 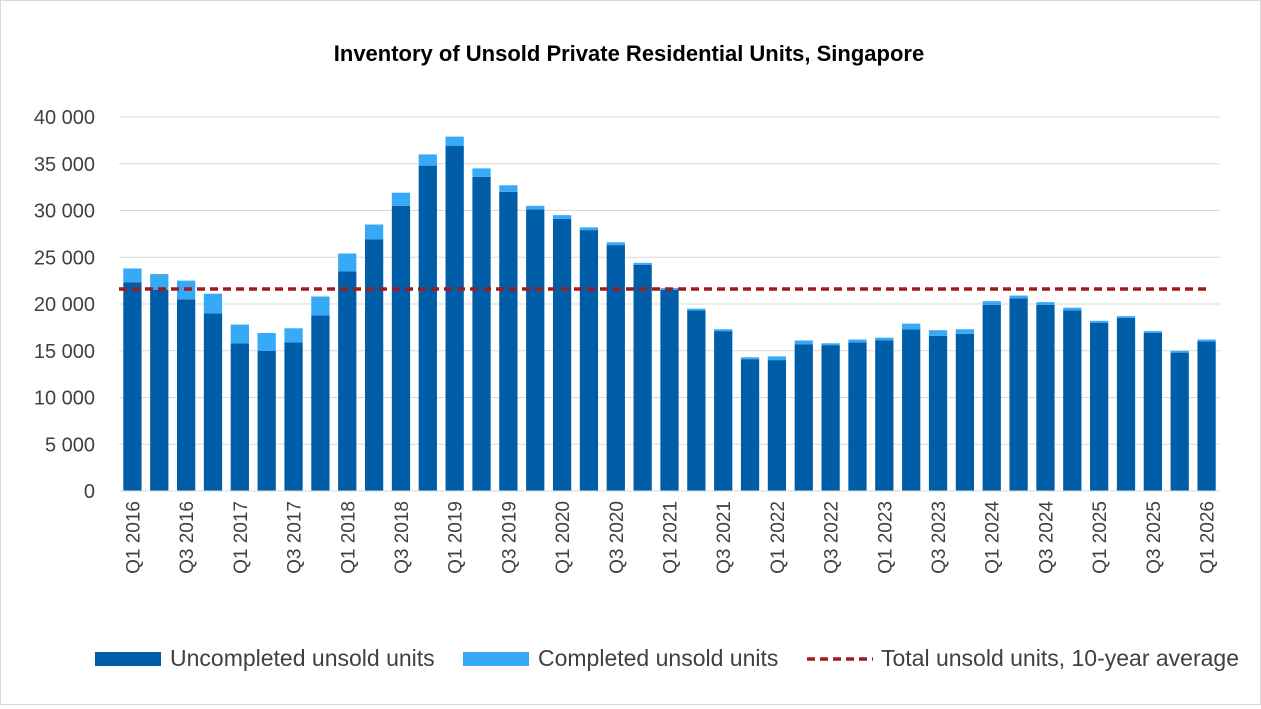 What do you see at coordinates (563, 537) in the screenshot?
I see `x-tick-label: Q1 2020` at bounding box center [563, 537].